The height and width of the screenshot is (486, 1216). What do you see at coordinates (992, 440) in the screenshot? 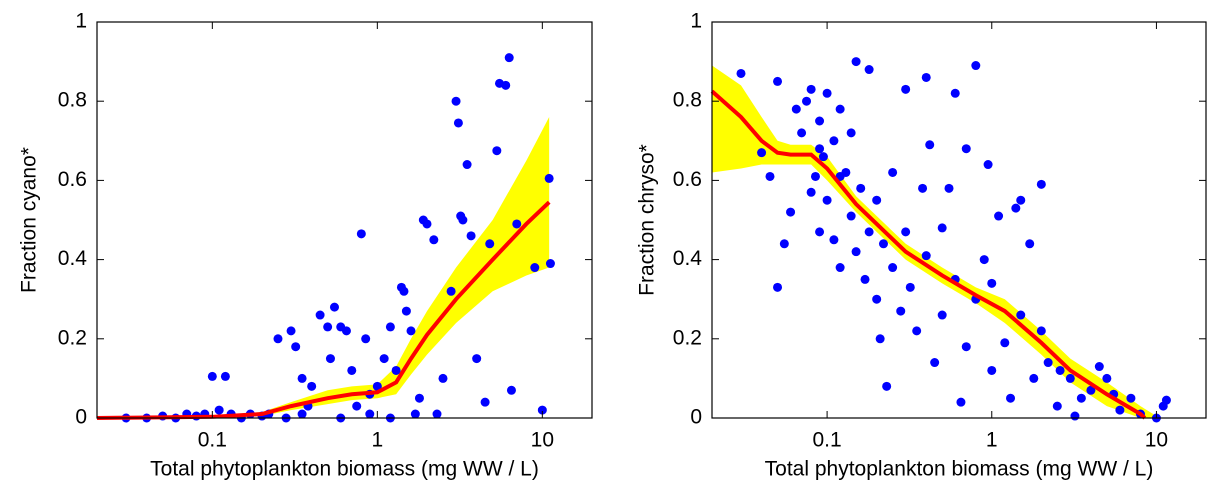
I see `x-tick-label: 1` at bounding box center [992, 440].